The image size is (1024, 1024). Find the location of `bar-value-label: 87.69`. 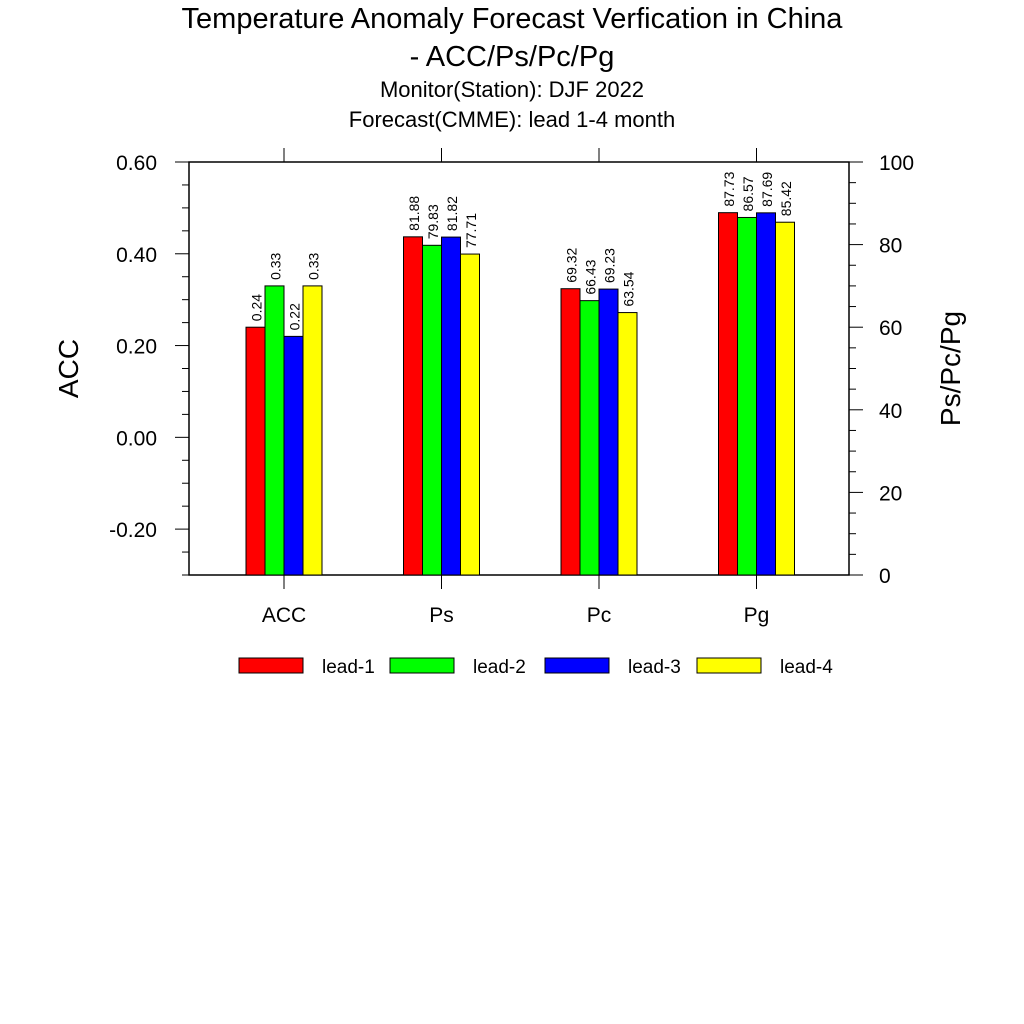

bar-value-label: 87.69 is located at coordinates (767, 189).